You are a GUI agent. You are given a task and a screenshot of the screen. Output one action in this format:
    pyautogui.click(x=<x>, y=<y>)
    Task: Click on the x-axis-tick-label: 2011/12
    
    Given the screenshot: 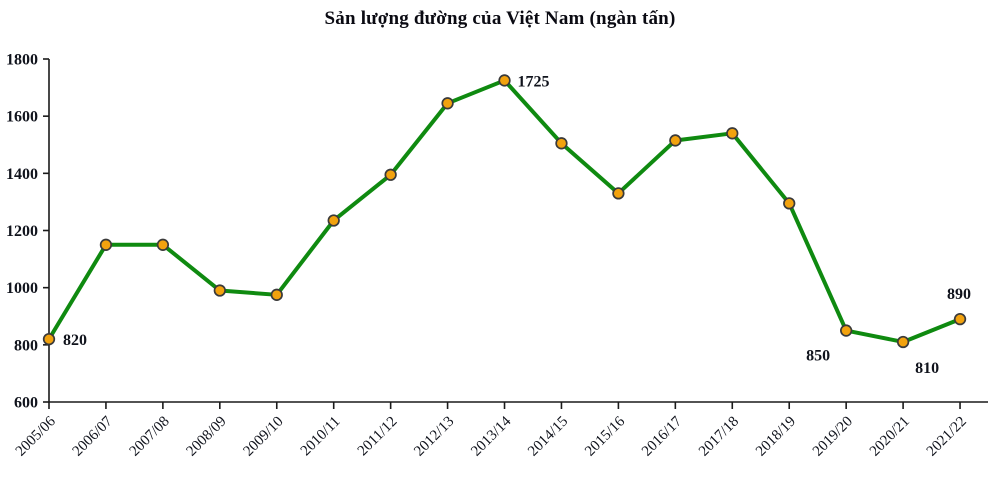 What is the action you would take?
    pyautogui.click(x=378, y=437)
    